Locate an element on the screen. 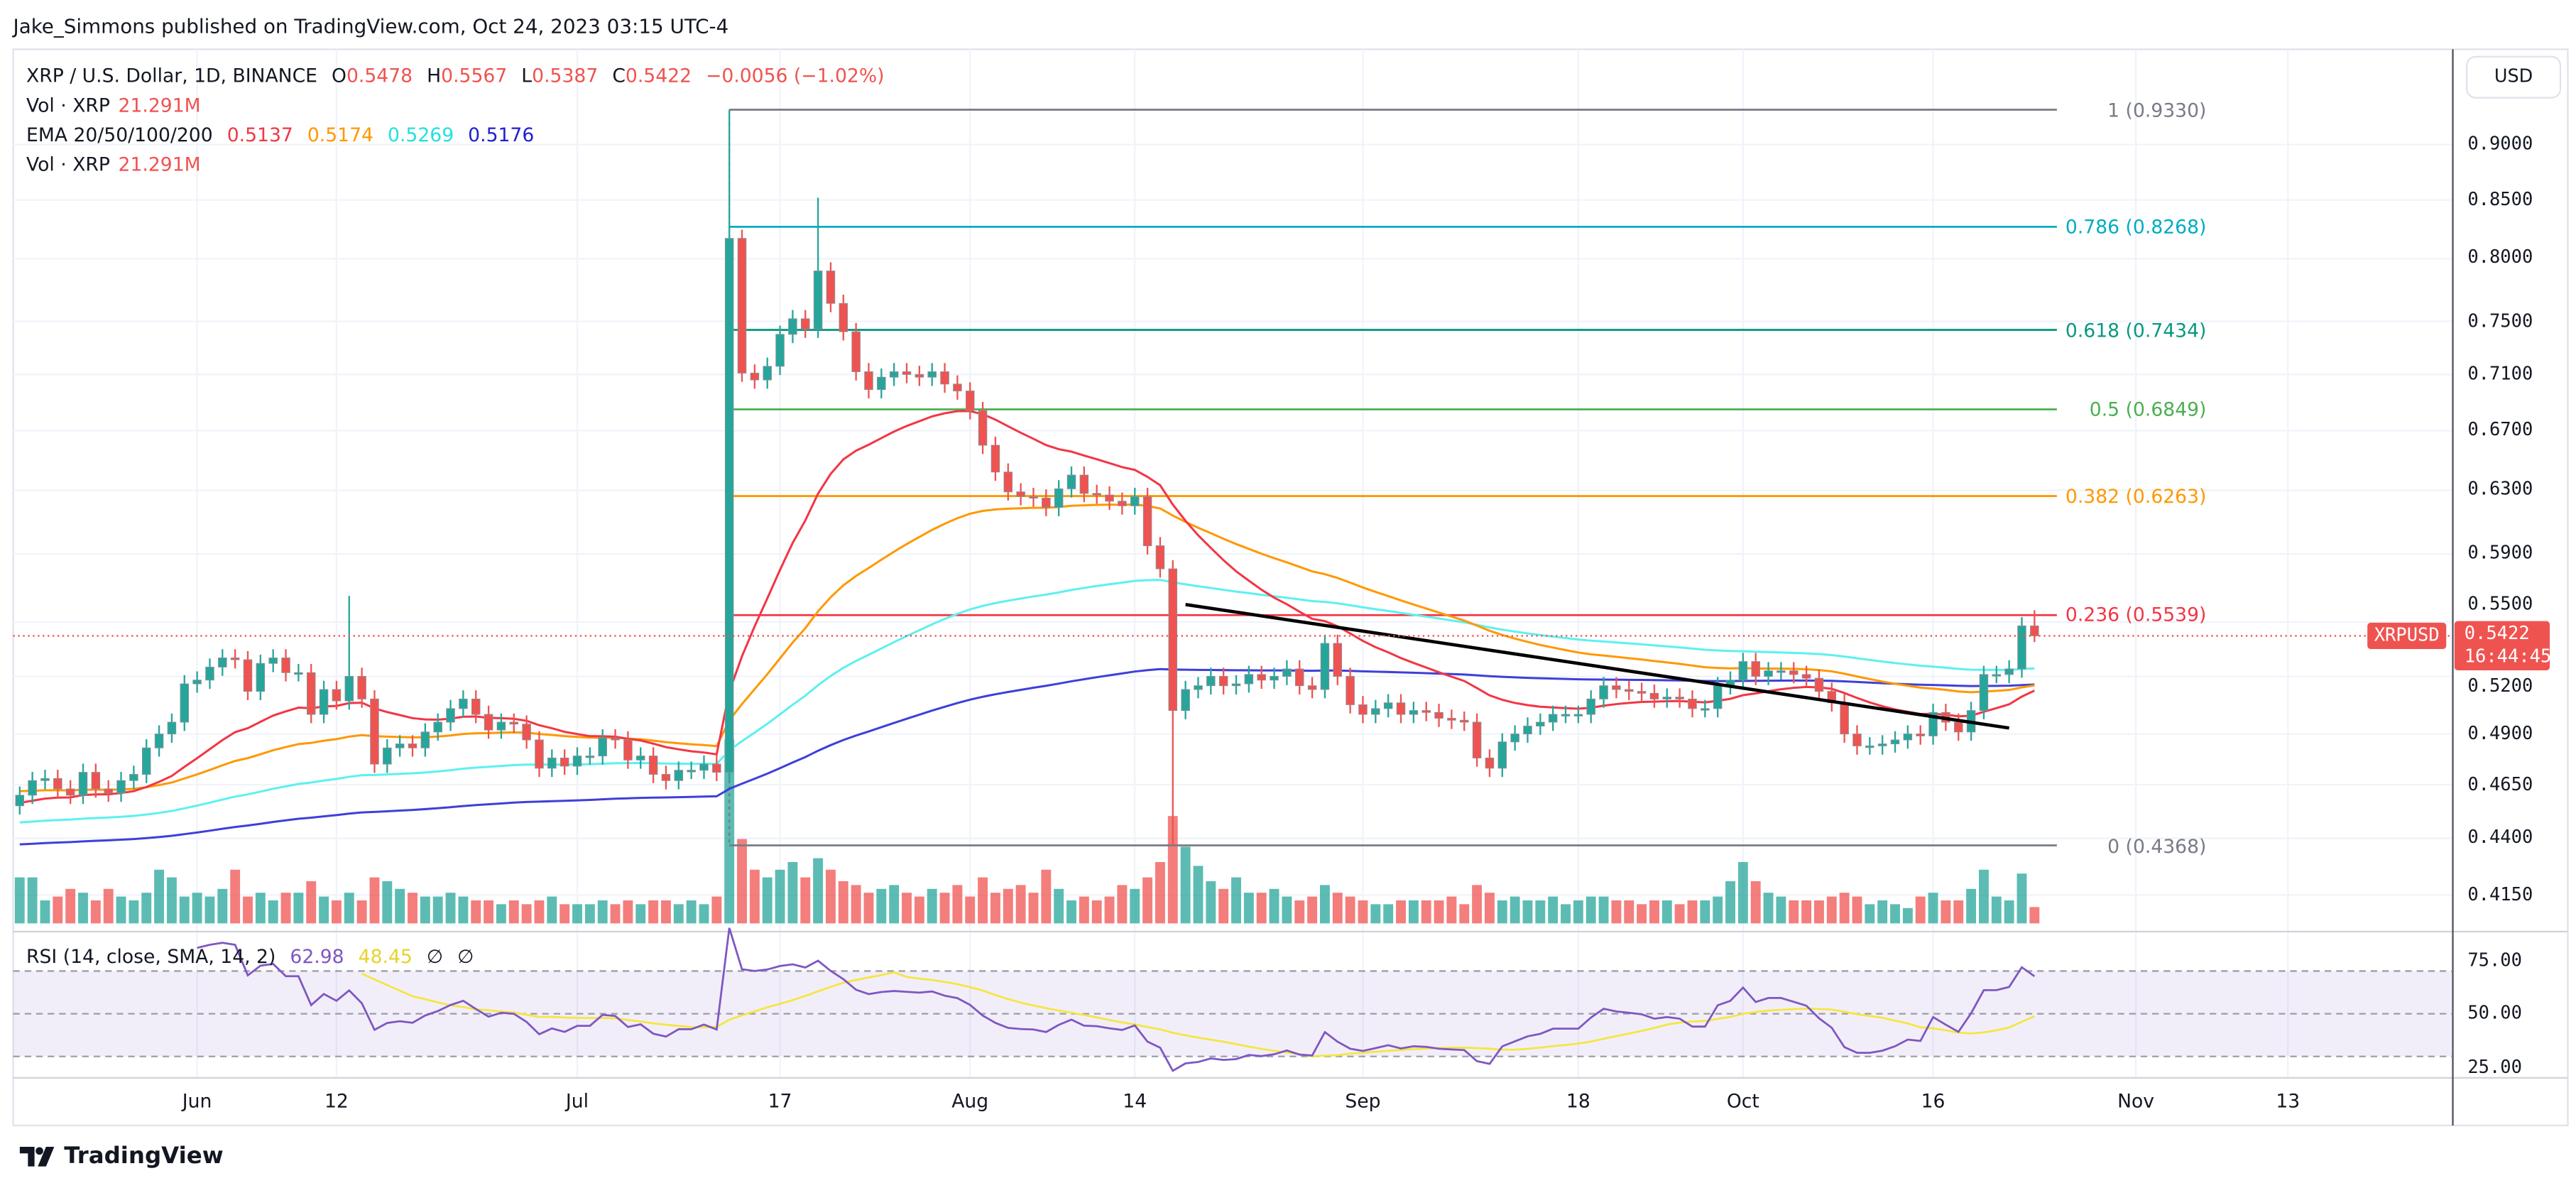 The image size is (2576, 1188). volume-legend-2: Vol · XRP 21.291M is located at coordinates (117, 164).